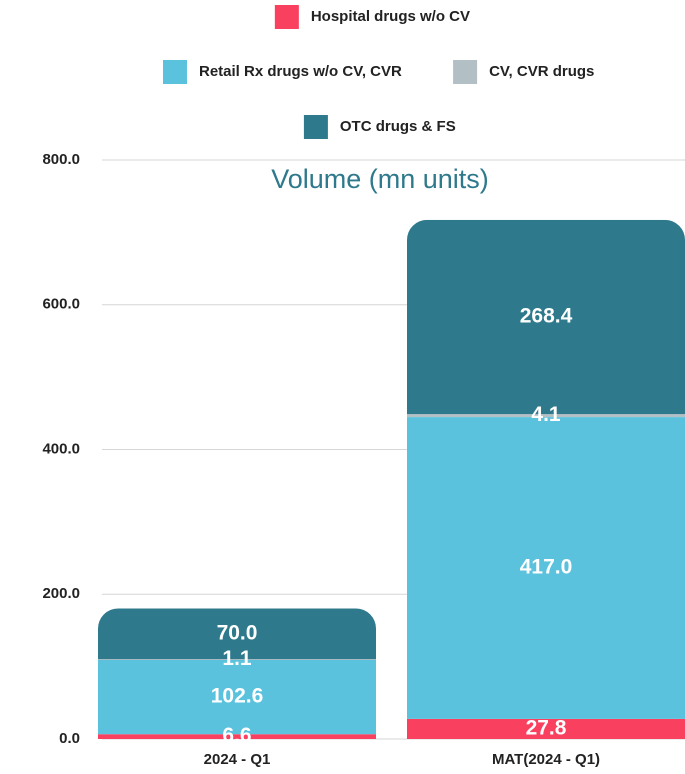  I want to click on data-label: 6.6, so click(236, 735).